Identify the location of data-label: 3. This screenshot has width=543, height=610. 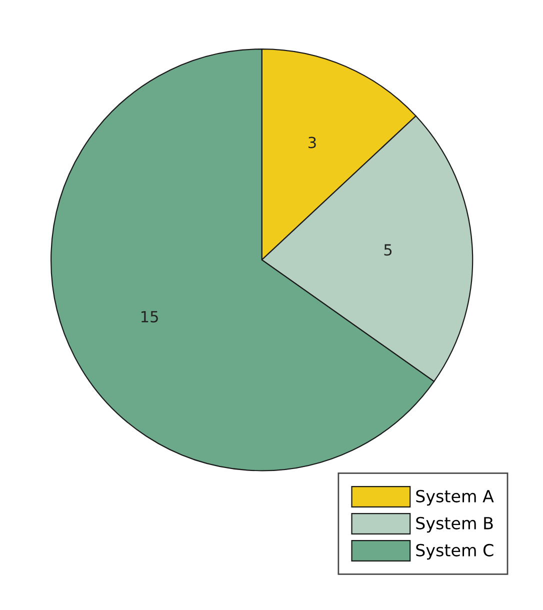
(312, 142).